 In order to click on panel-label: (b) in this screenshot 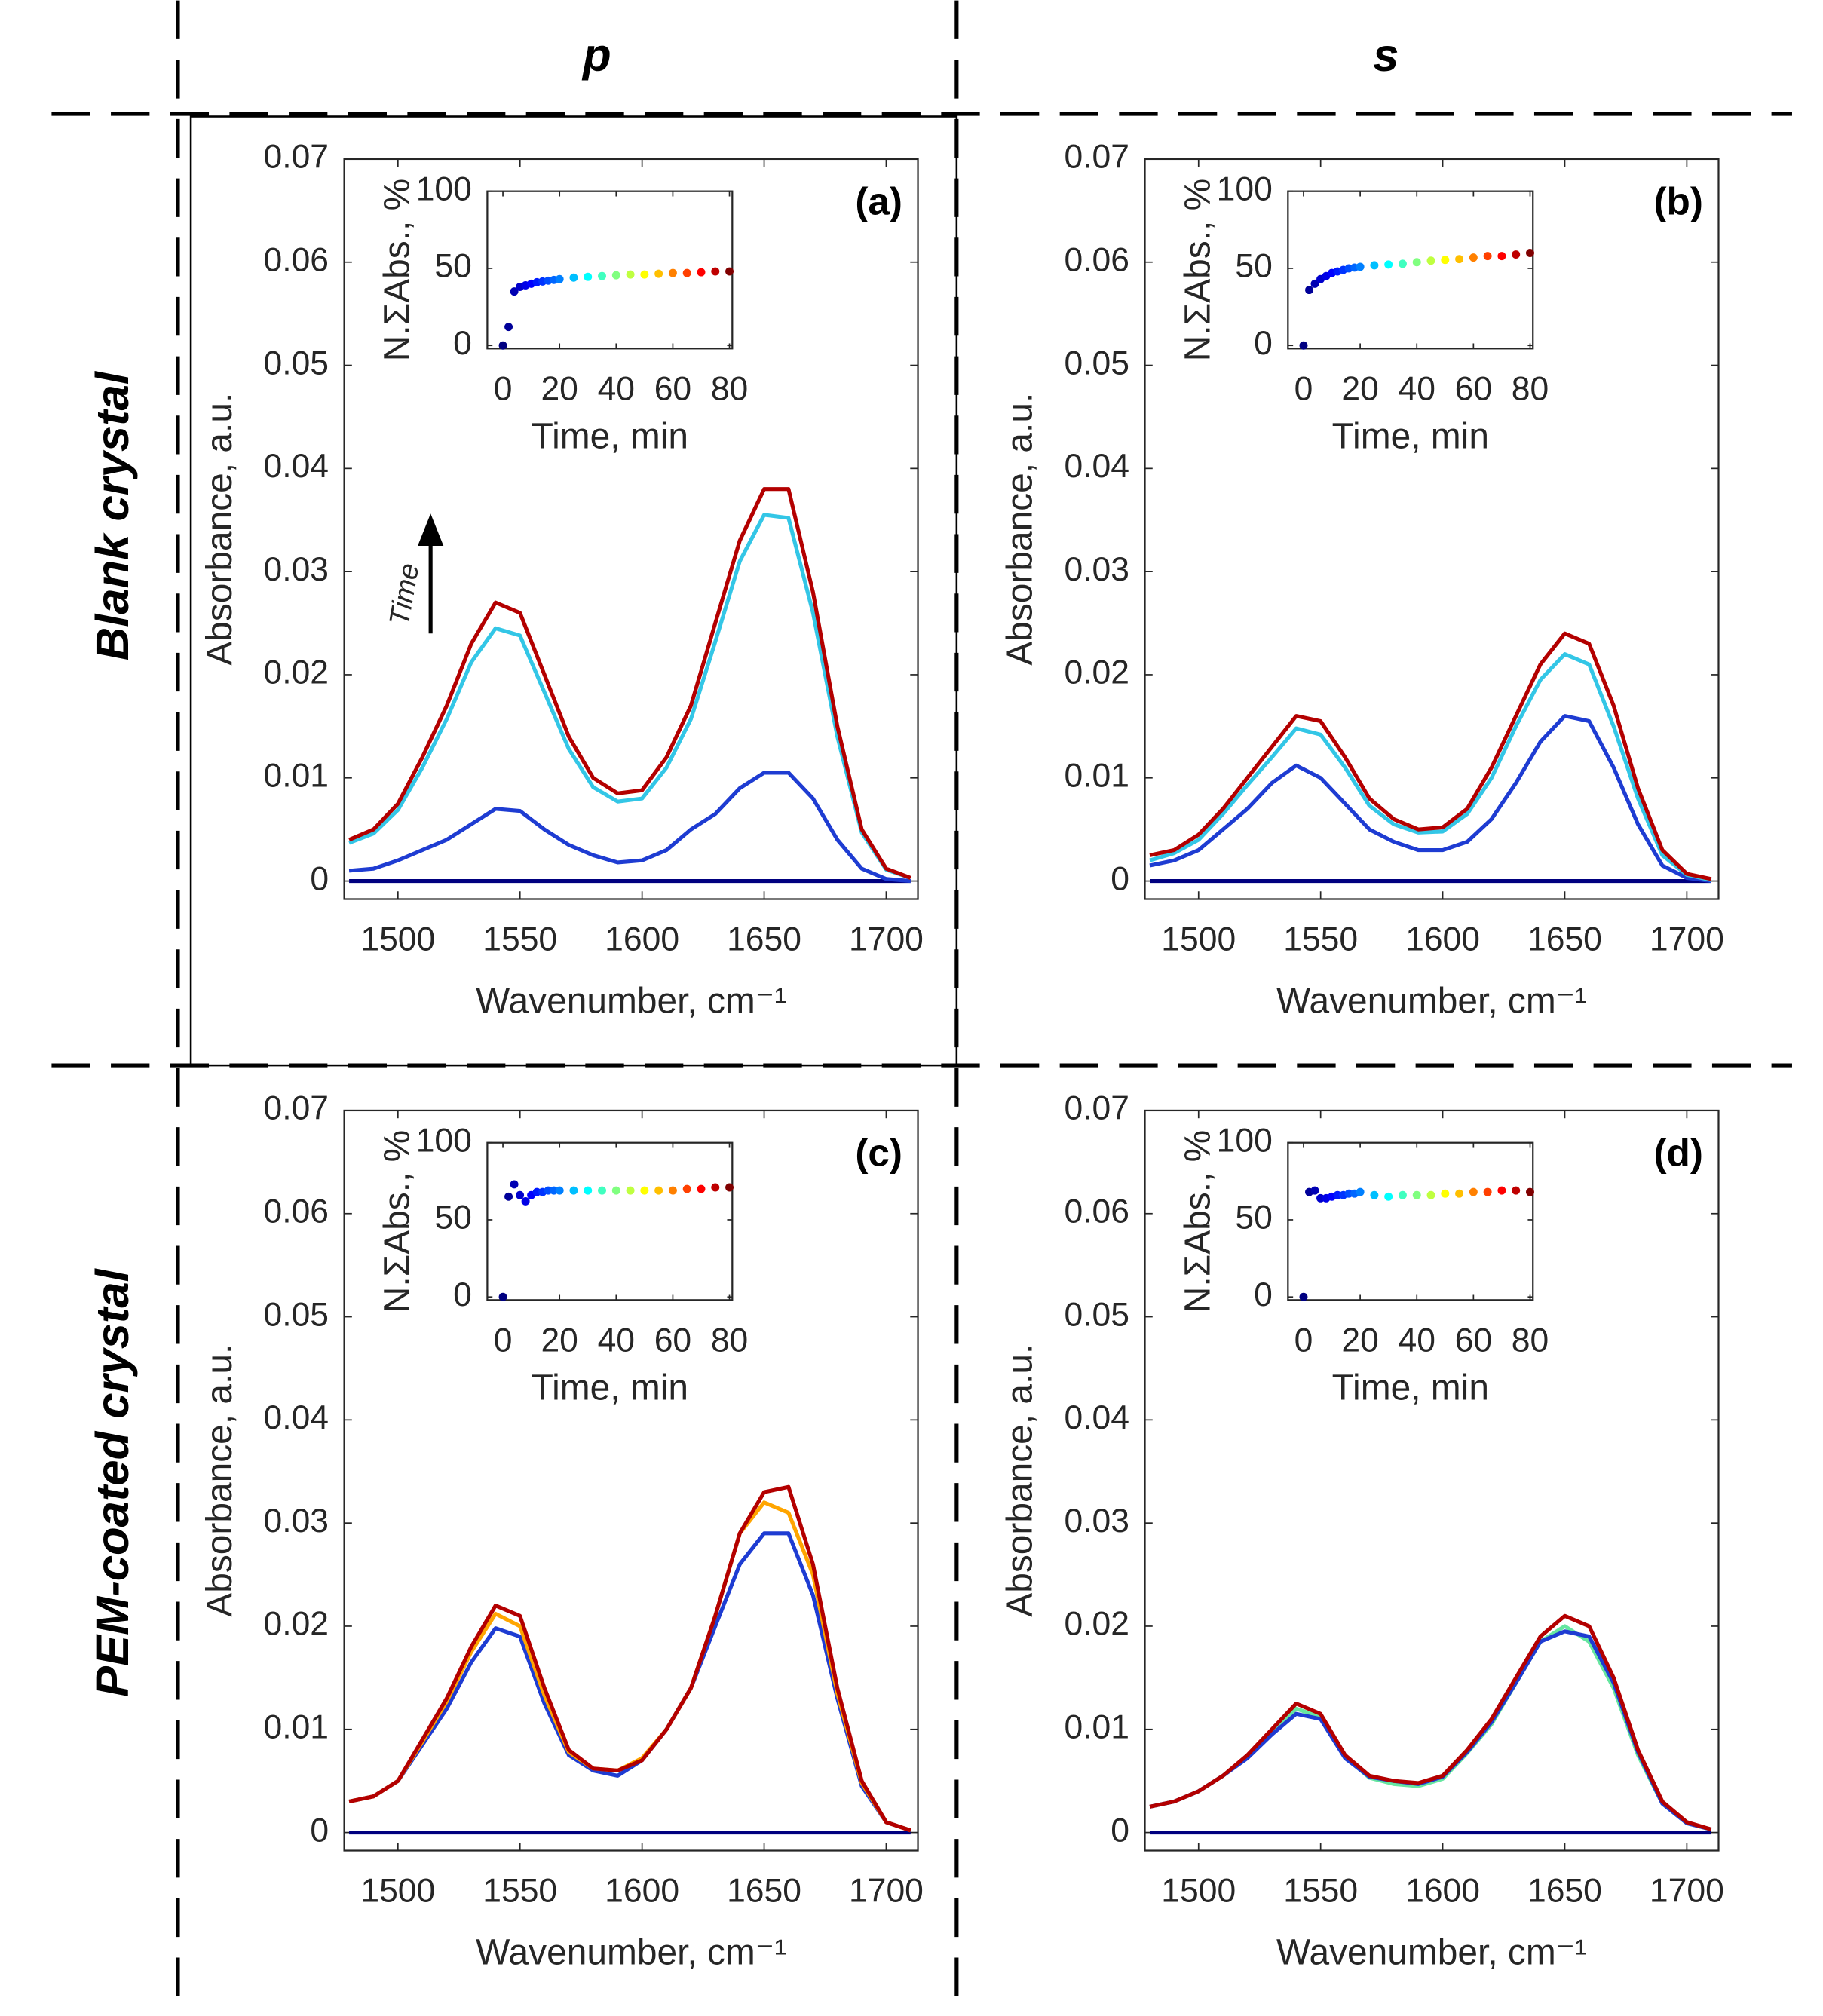, I will do `click(1678, 200)`.